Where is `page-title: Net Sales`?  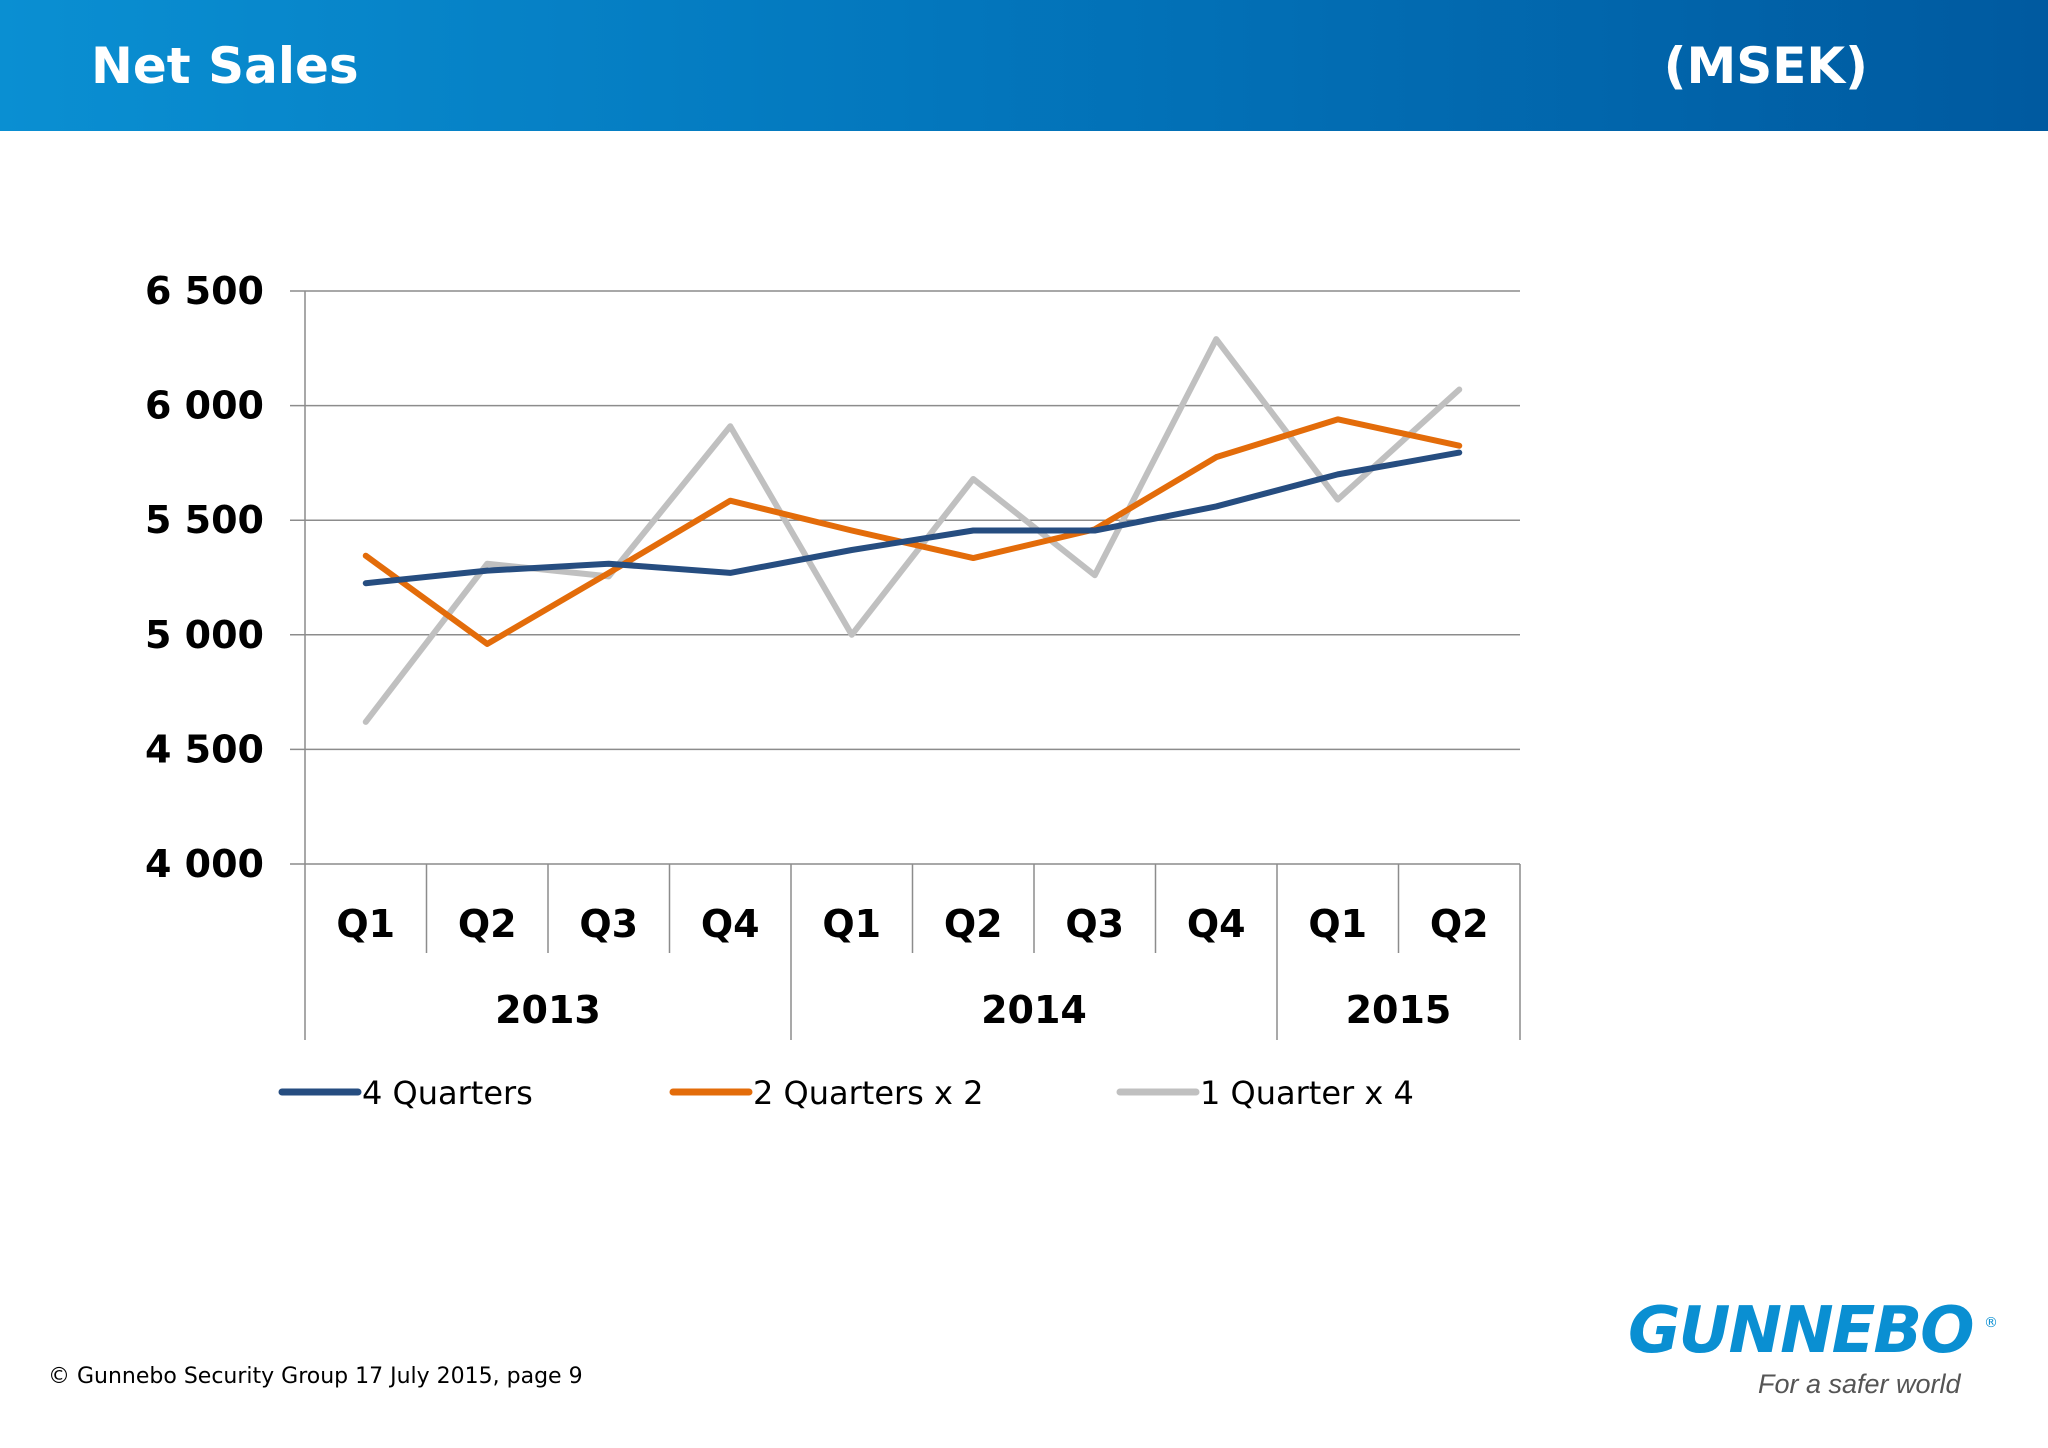
page-title: Net Sales is located at coordinates (225, 66).